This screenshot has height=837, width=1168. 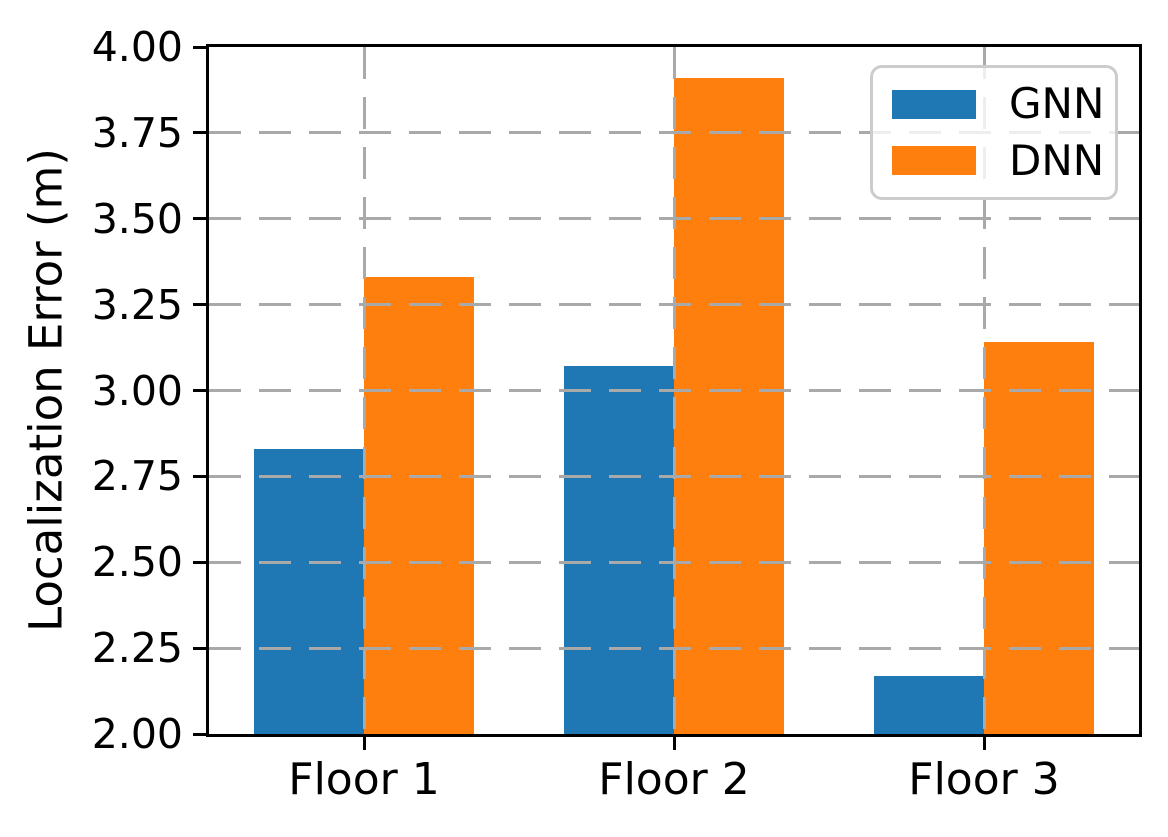 What do you see at coordinates (674, 779) in the screenshot?
I see `x-tick-label: Floor 2` at bounding box center [674, 779].